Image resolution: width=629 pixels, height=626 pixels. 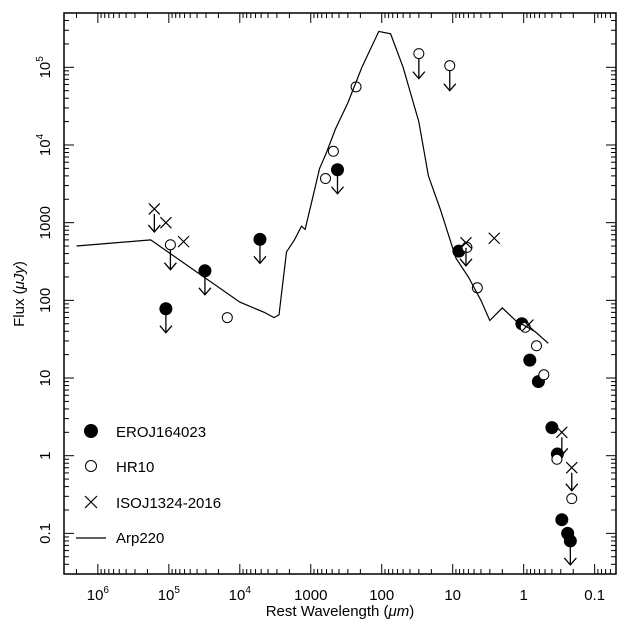 I want to click on x-tick-label: 10⁴, so click(x=240, y=594).